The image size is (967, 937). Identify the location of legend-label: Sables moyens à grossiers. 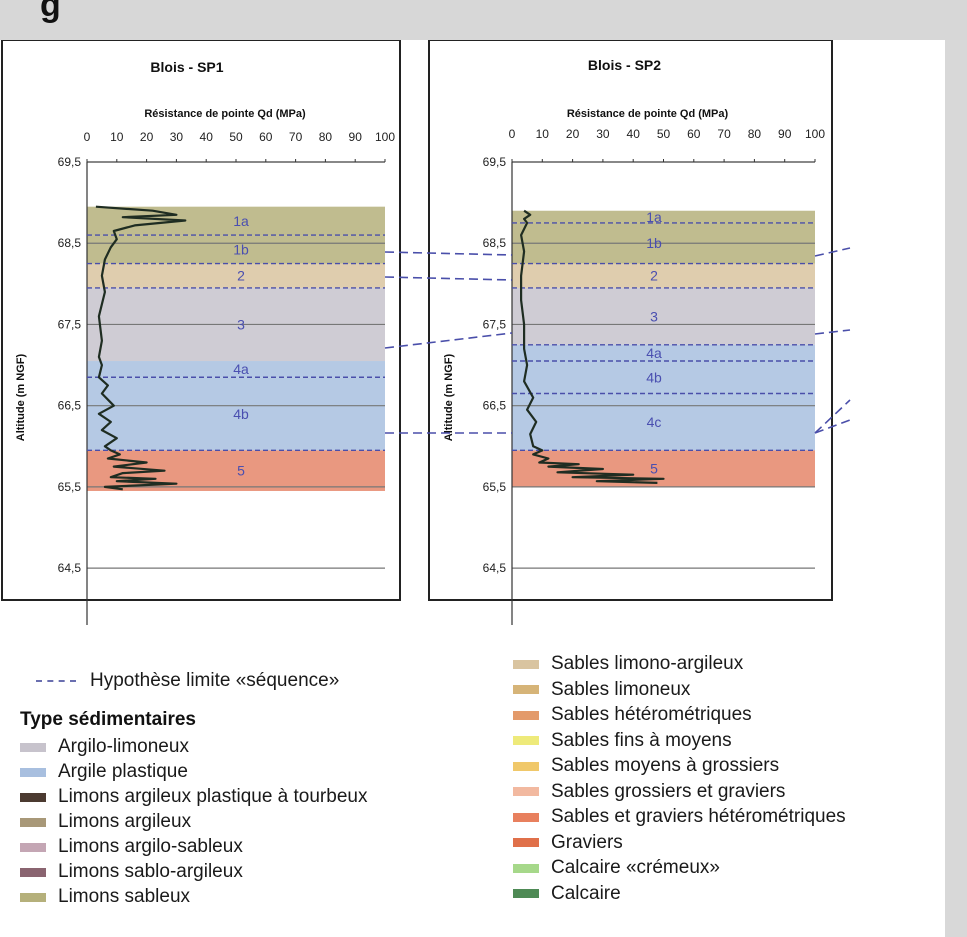
(665, 765).